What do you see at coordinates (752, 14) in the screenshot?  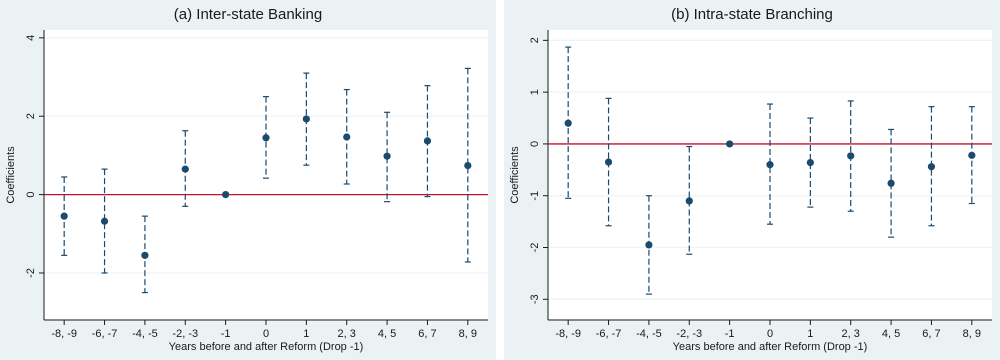 I see `chart-title: (b) Intra-state Branching` at bounding box center [752, 14].